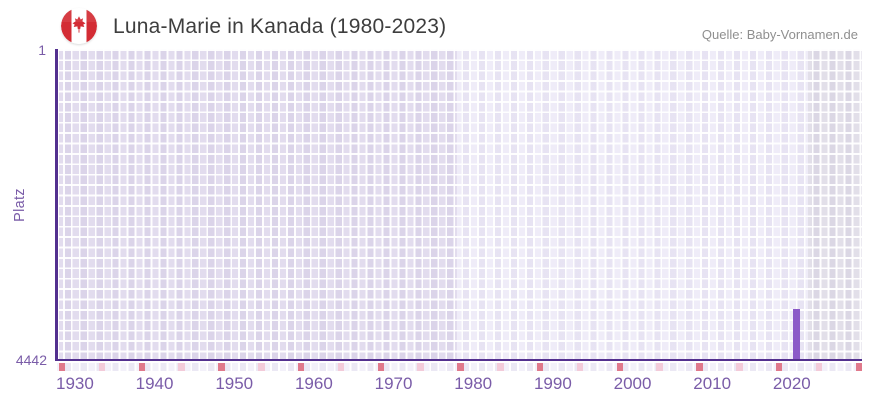 This screenshot has width=873, height=402. What do you see at coordinates (19, 205) in the screenshot?
I see `y-axis-title: Platz` at bounding box center [19, 205].